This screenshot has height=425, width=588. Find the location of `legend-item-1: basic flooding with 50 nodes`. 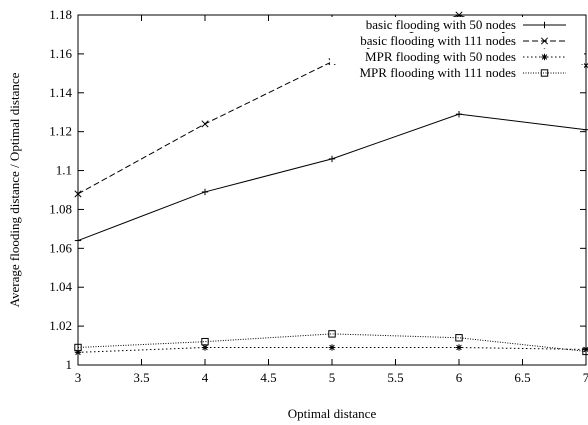

legend-item-1: basic flooding with 50 nodes is located at coordinates (457, 24).